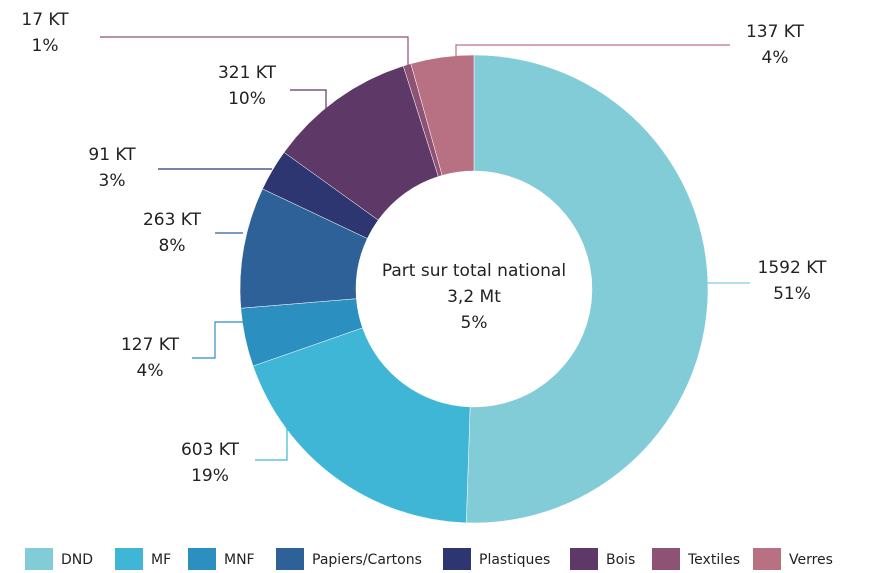 The width and height of the screenshot is (871, 573). What do you see at coordinates (775, 32) in the screenshot?
I see `value-label: 137 KT` at bounding box center [775, 32].